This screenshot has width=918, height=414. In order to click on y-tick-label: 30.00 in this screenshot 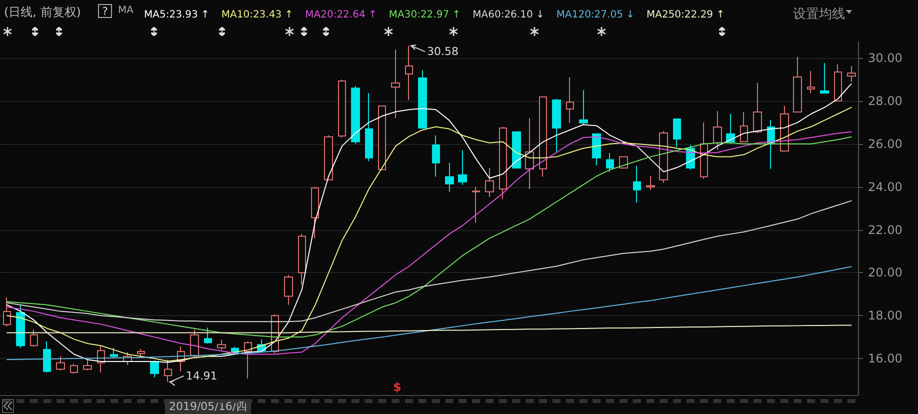, I will do `click(885, 58)`.